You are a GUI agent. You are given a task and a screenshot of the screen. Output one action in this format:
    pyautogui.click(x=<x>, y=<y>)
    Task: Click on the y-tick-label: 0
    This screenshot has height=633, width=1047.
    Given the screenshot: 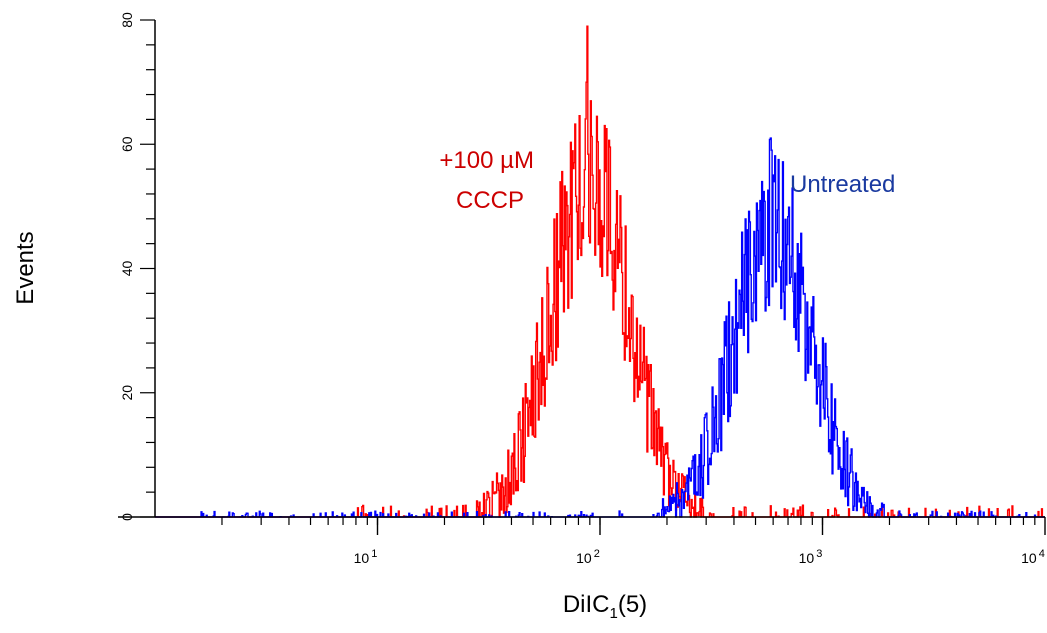 What is the action you would take?
    pyautogui.click(x=127, y=517)
    